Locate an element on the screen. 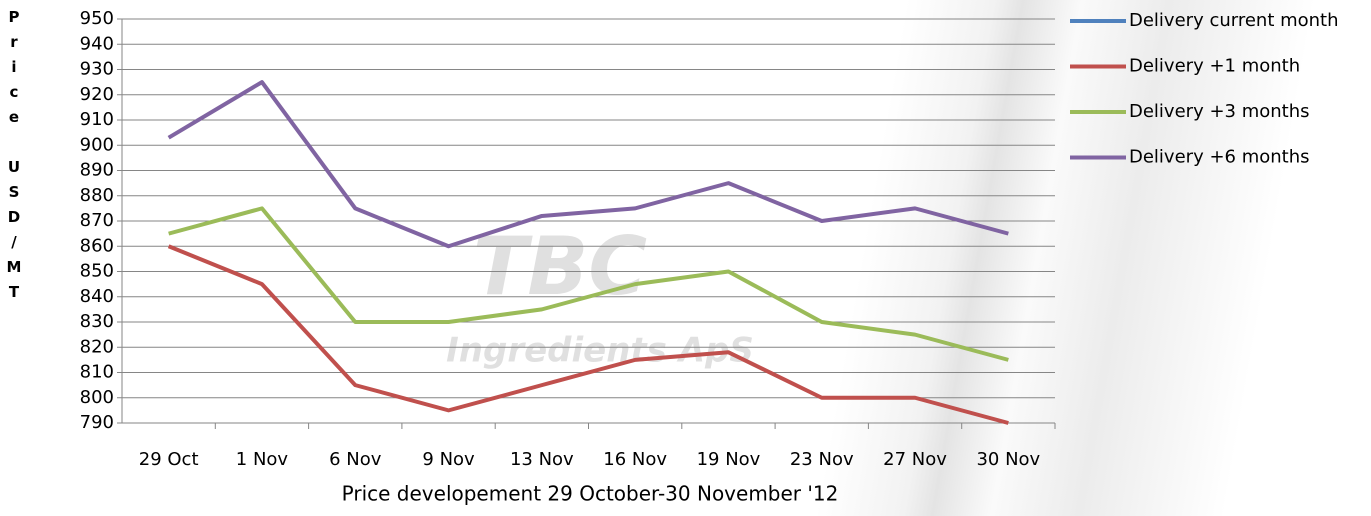 The height and width of the screenshot is (516, 1371). y-tick-label: 850 is located at coordinates (97, 271).